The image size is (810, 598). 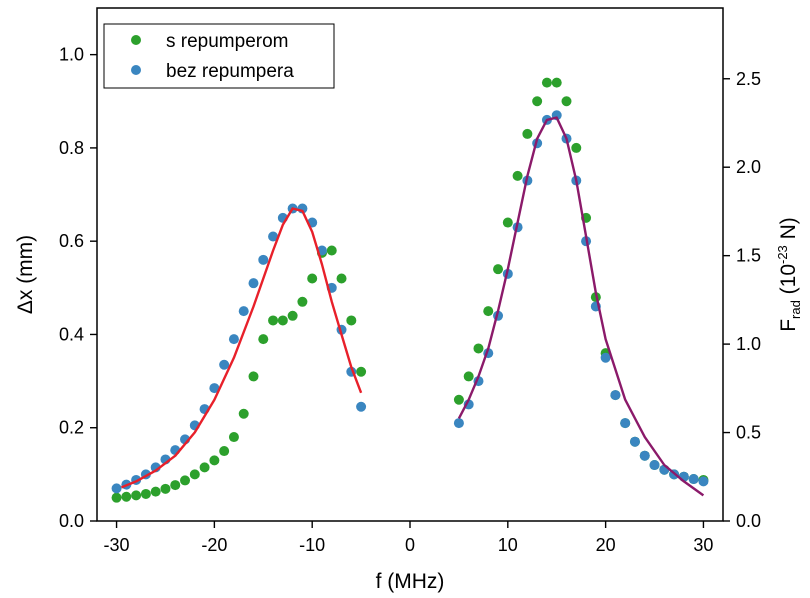 I want to click on y-tick-label: 0.8, so click(x=71, y=148).